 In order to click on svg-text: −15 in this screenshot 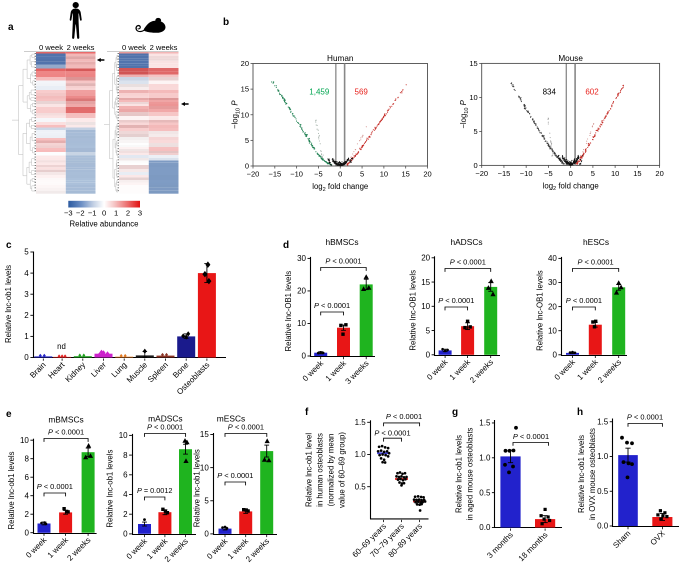, I will do `click(274, 174)`.